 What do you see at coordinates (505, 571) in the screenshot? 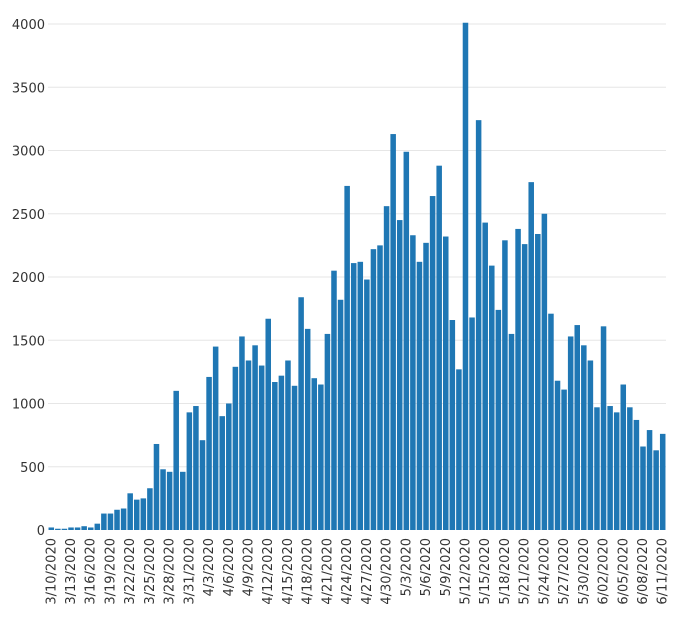
I see `x-tick-label: 5/18/2020` at bounding box center [505, 571].